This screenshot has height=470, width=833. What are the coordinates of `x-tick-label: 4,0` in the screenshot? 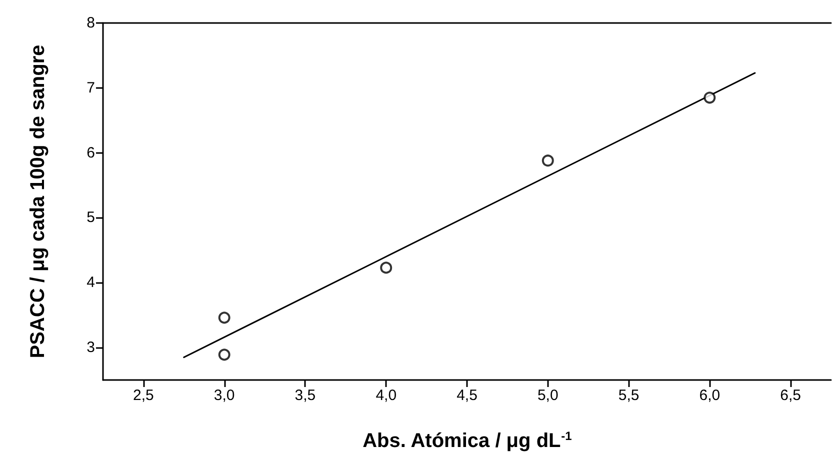 It's located at (386, 395).